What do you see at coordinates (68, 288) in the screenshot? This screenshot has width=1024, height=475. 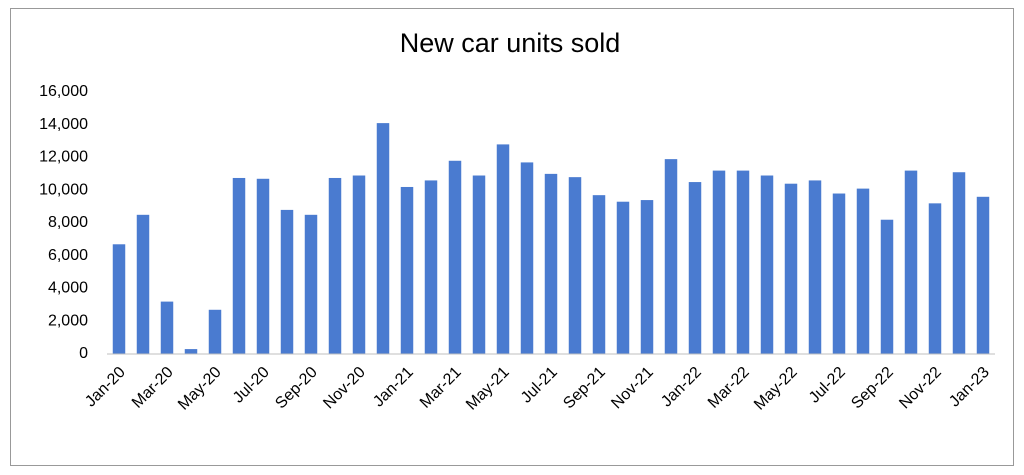 I see `y-tick-label: 4,000` at bounding box center [68, 288].